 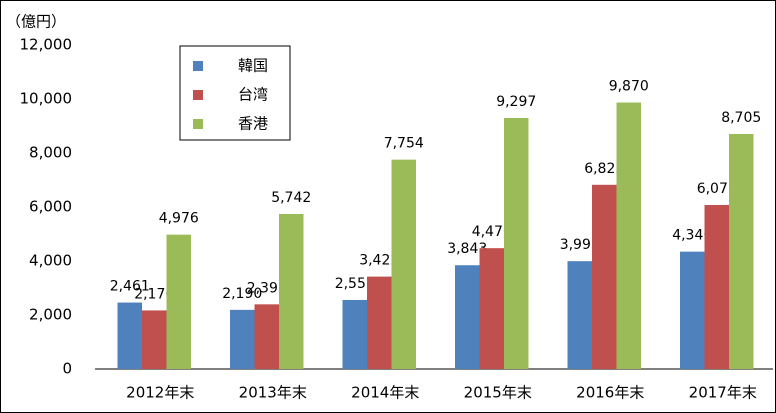 I want to click on value-label: 9,870, so click(x=629, y=87).